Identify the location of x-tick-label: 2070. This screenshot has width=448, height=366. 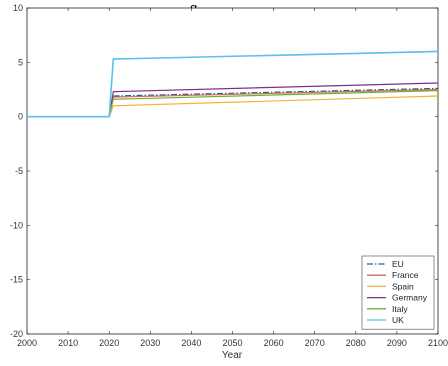
(315, 343).